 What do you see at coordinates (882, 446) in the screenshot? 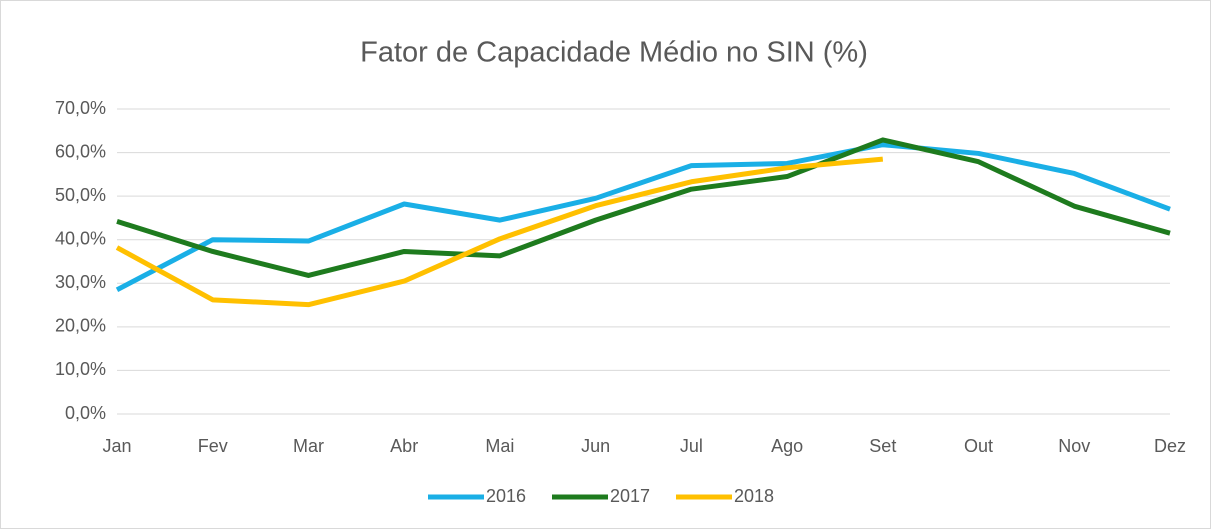
I see `x-tick-label: Set` at bounding box center [882, 446].